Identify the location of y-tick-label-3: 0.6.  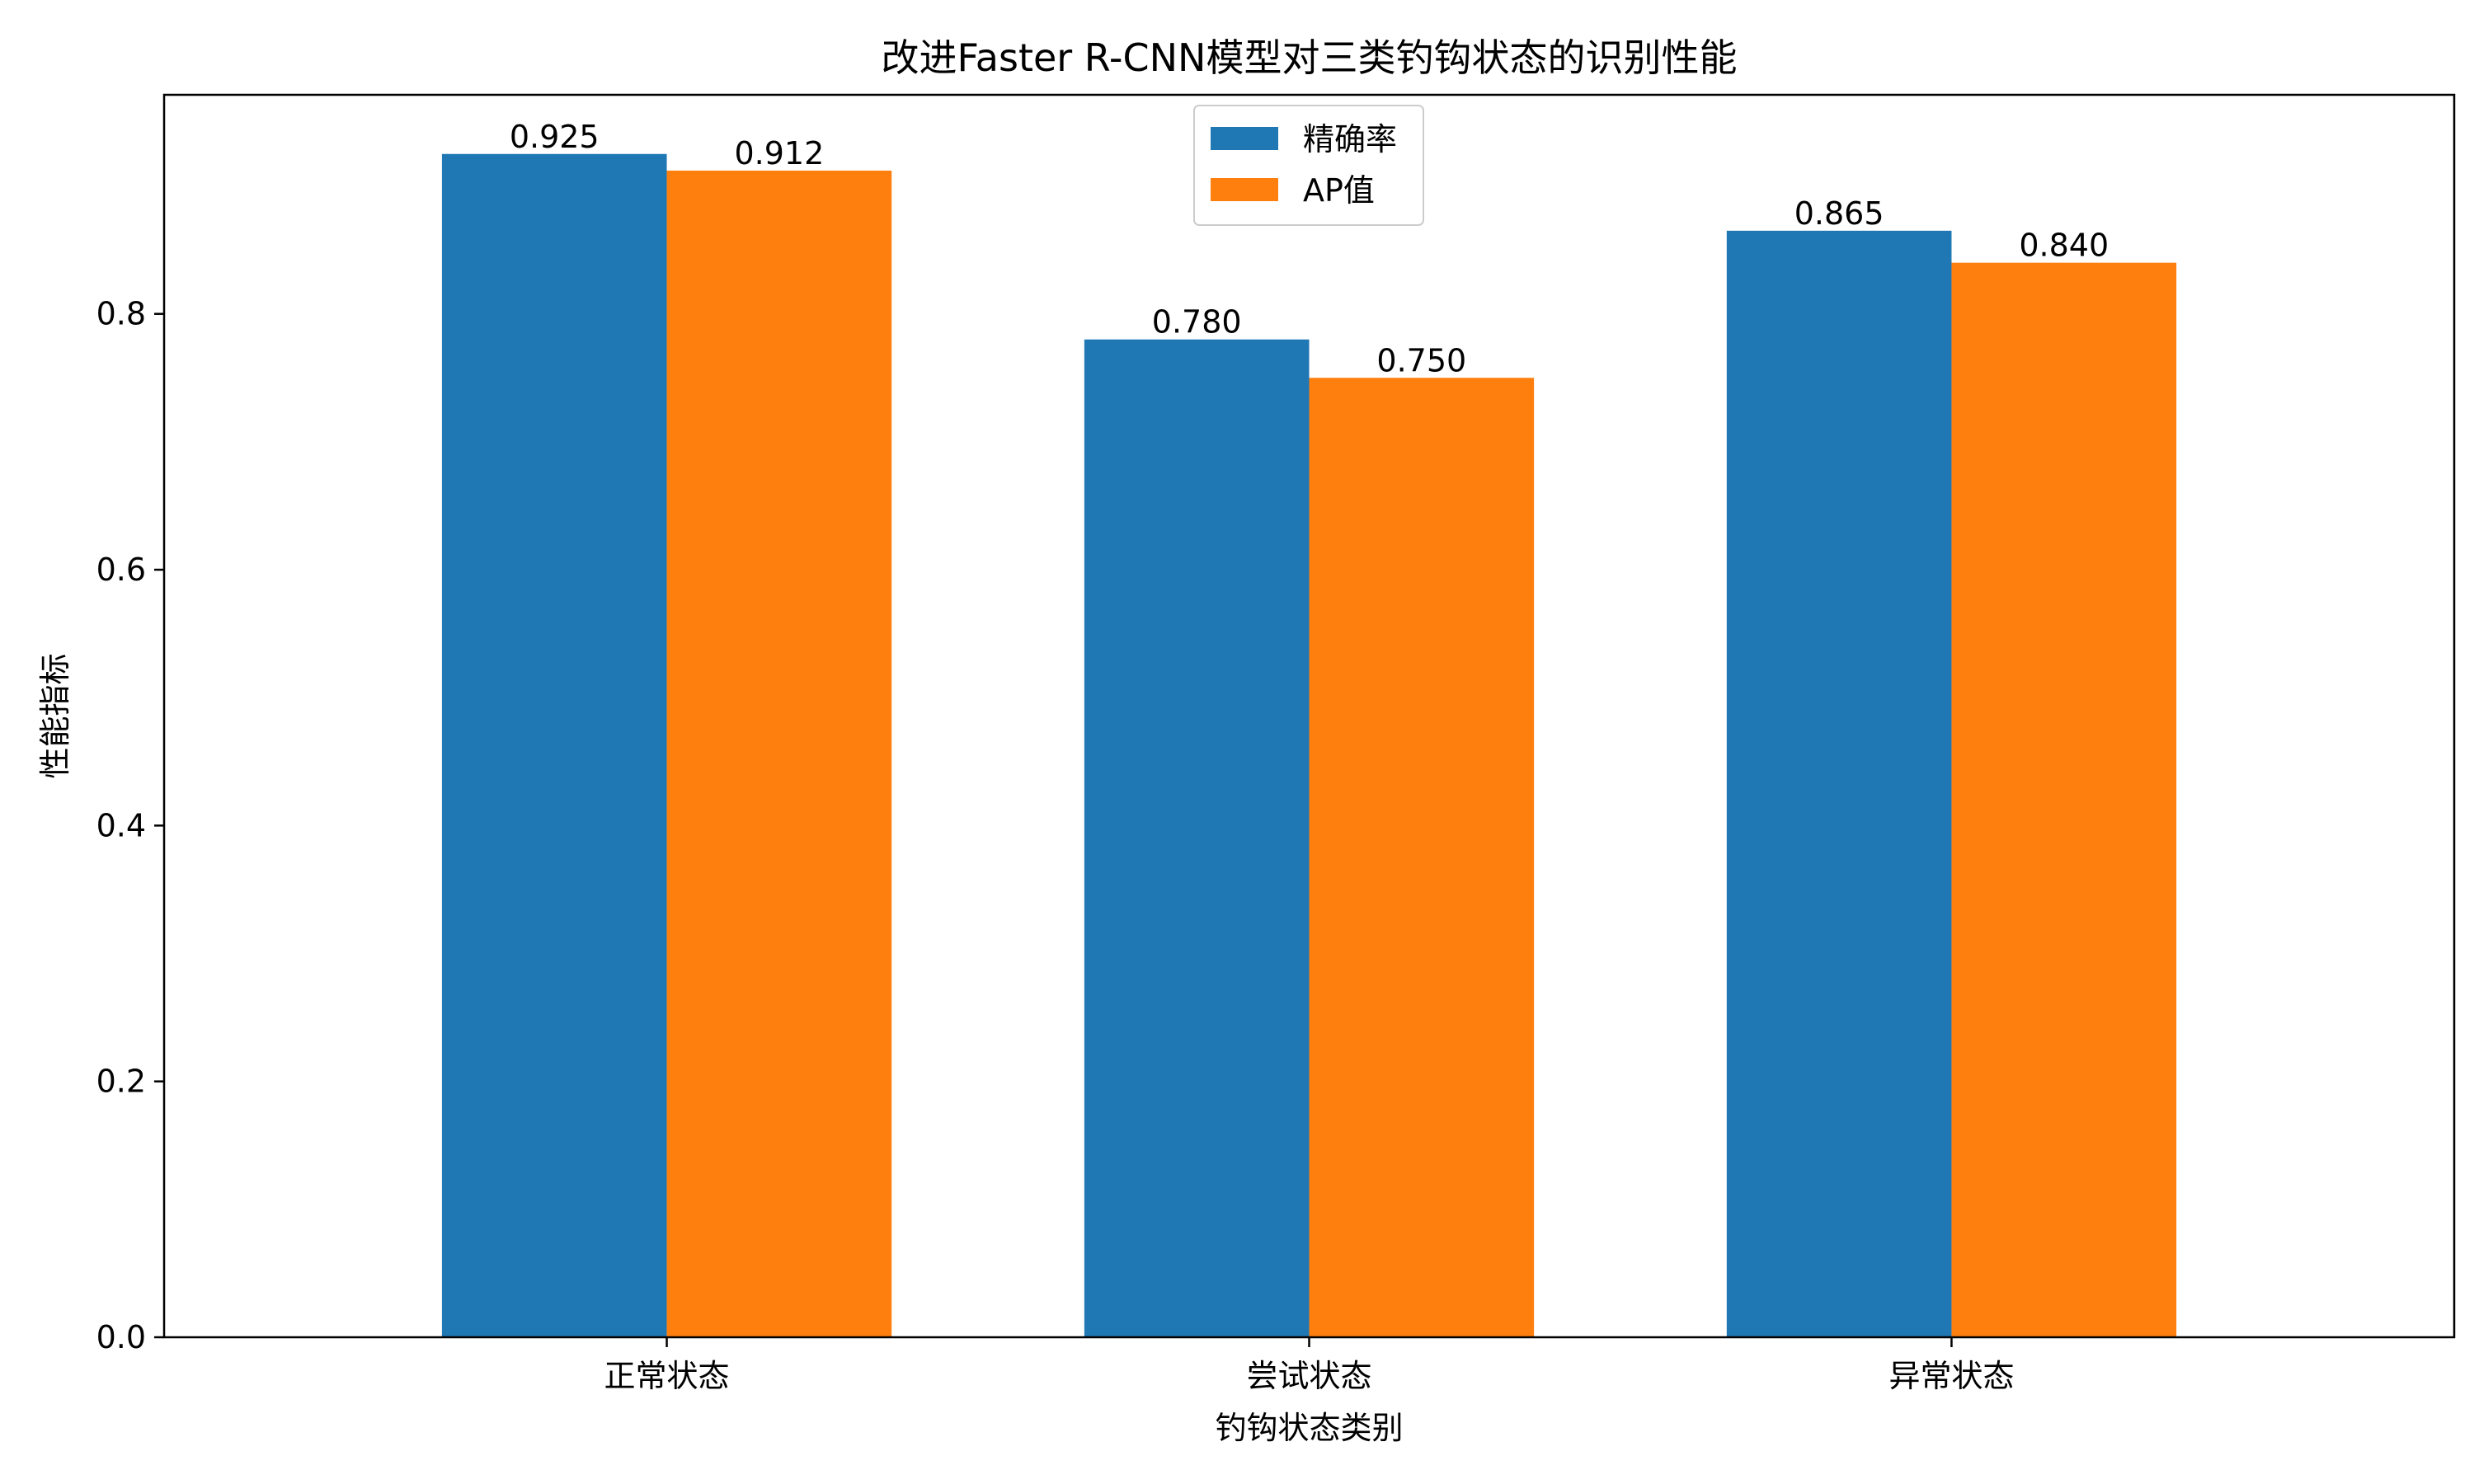
(121, 570).